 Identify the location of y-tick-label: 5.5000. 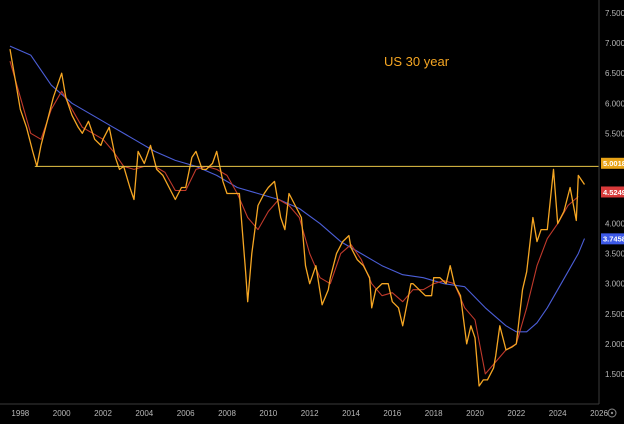
(614, 133).